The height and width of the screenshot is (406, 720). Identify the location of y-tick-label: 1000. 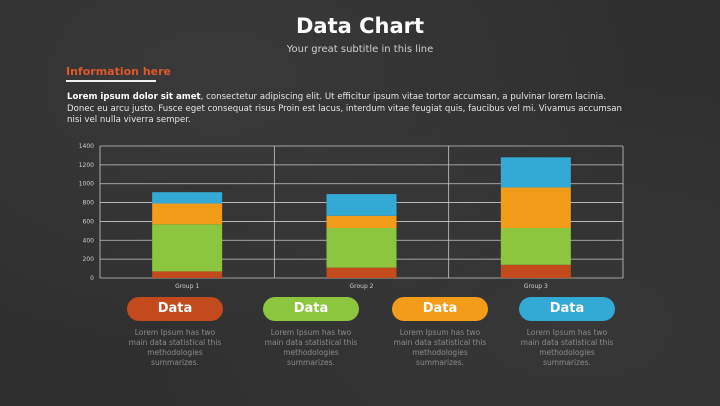
(86, 184).